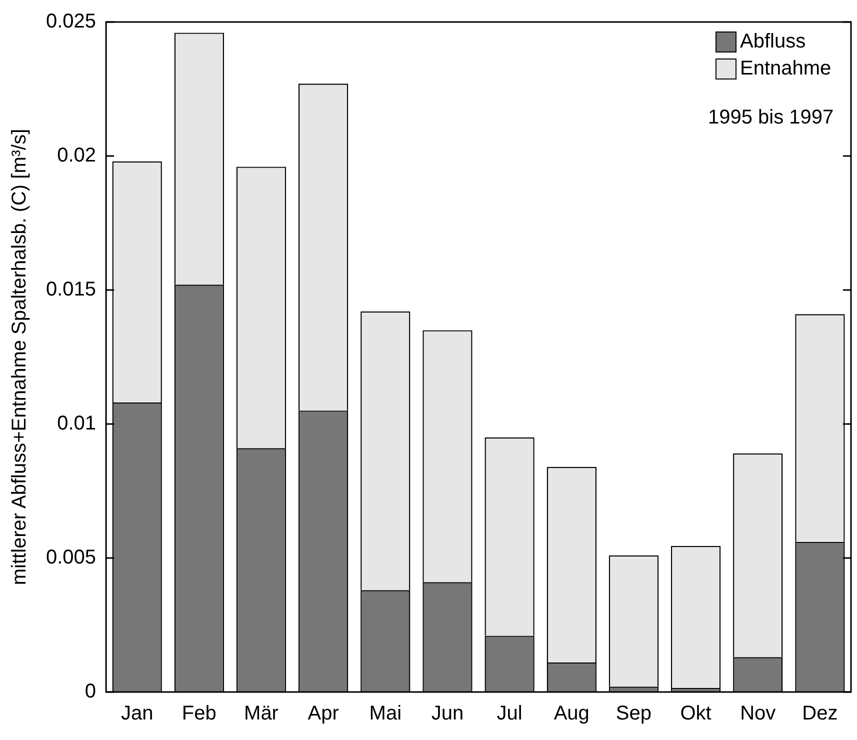 This screenshot has width=857, height=740. I want to click on legend-label: Abfluss, so click(773, 41).